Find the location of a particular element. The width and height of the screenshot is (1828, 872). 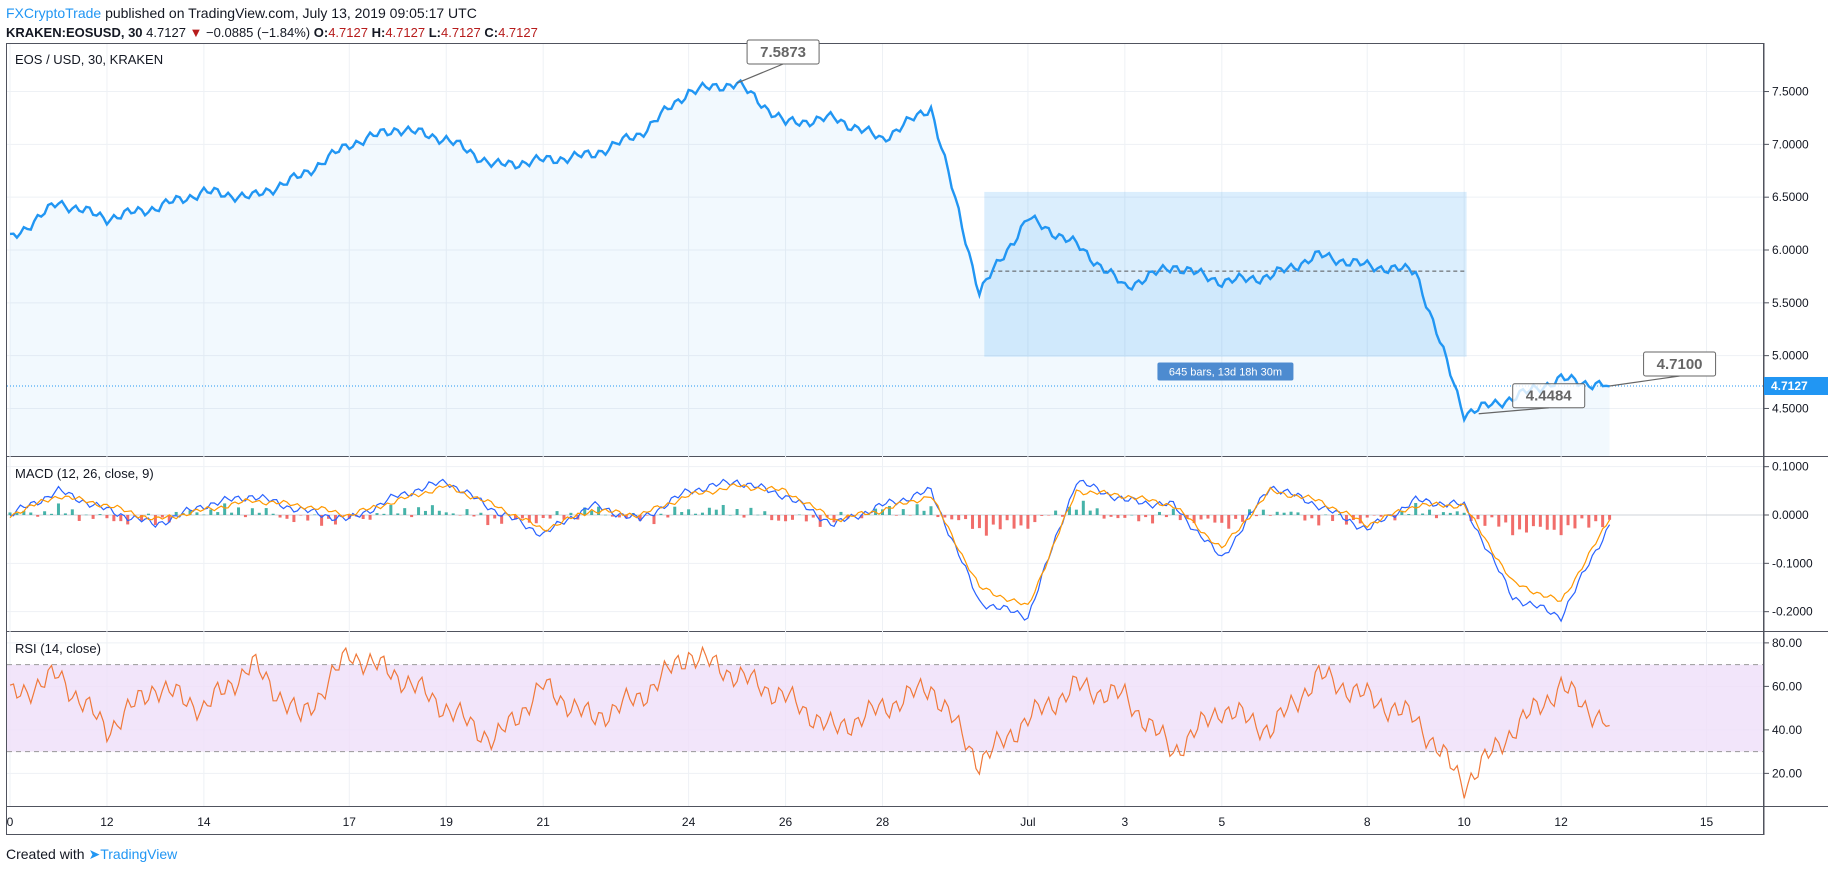

y-tick-label: -0.2000 is located at coordinates (1792, 612).